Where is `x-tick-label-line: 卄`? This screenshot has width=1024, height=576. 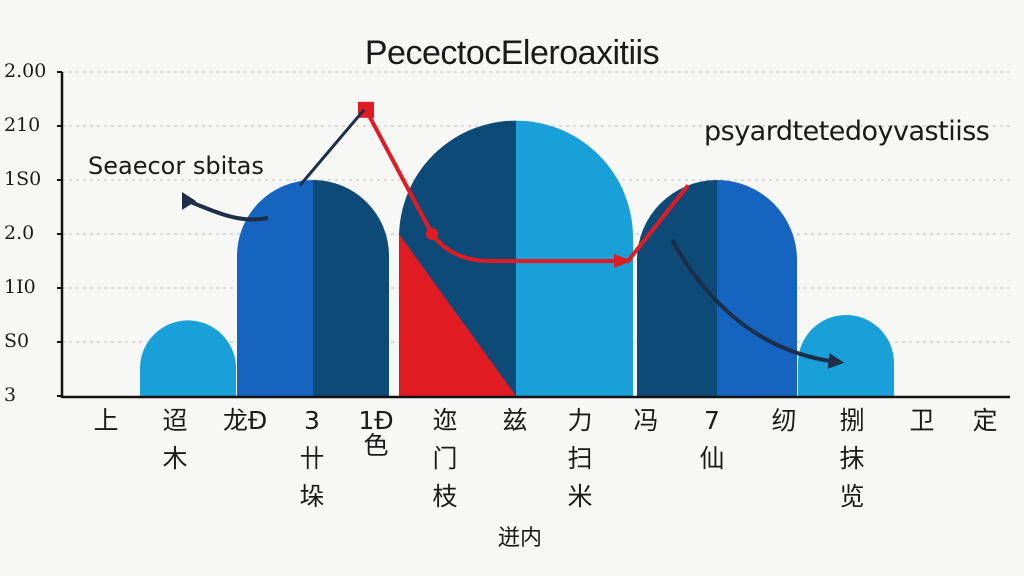 x-tick-label-line: 卄 is located at coordinates (312, 458).